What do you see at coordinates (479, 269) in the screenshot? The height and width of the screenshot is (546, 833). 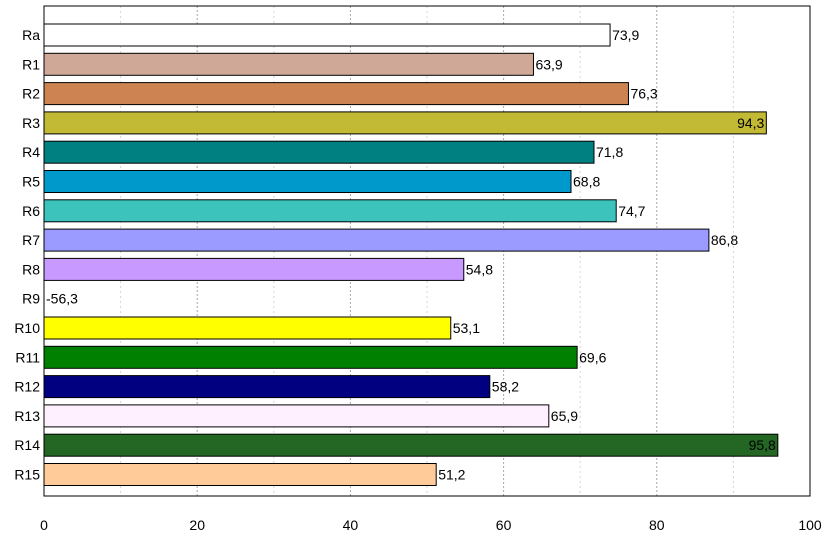 I see `value-label-r8: 54,8` at bounding box center [479, 269].